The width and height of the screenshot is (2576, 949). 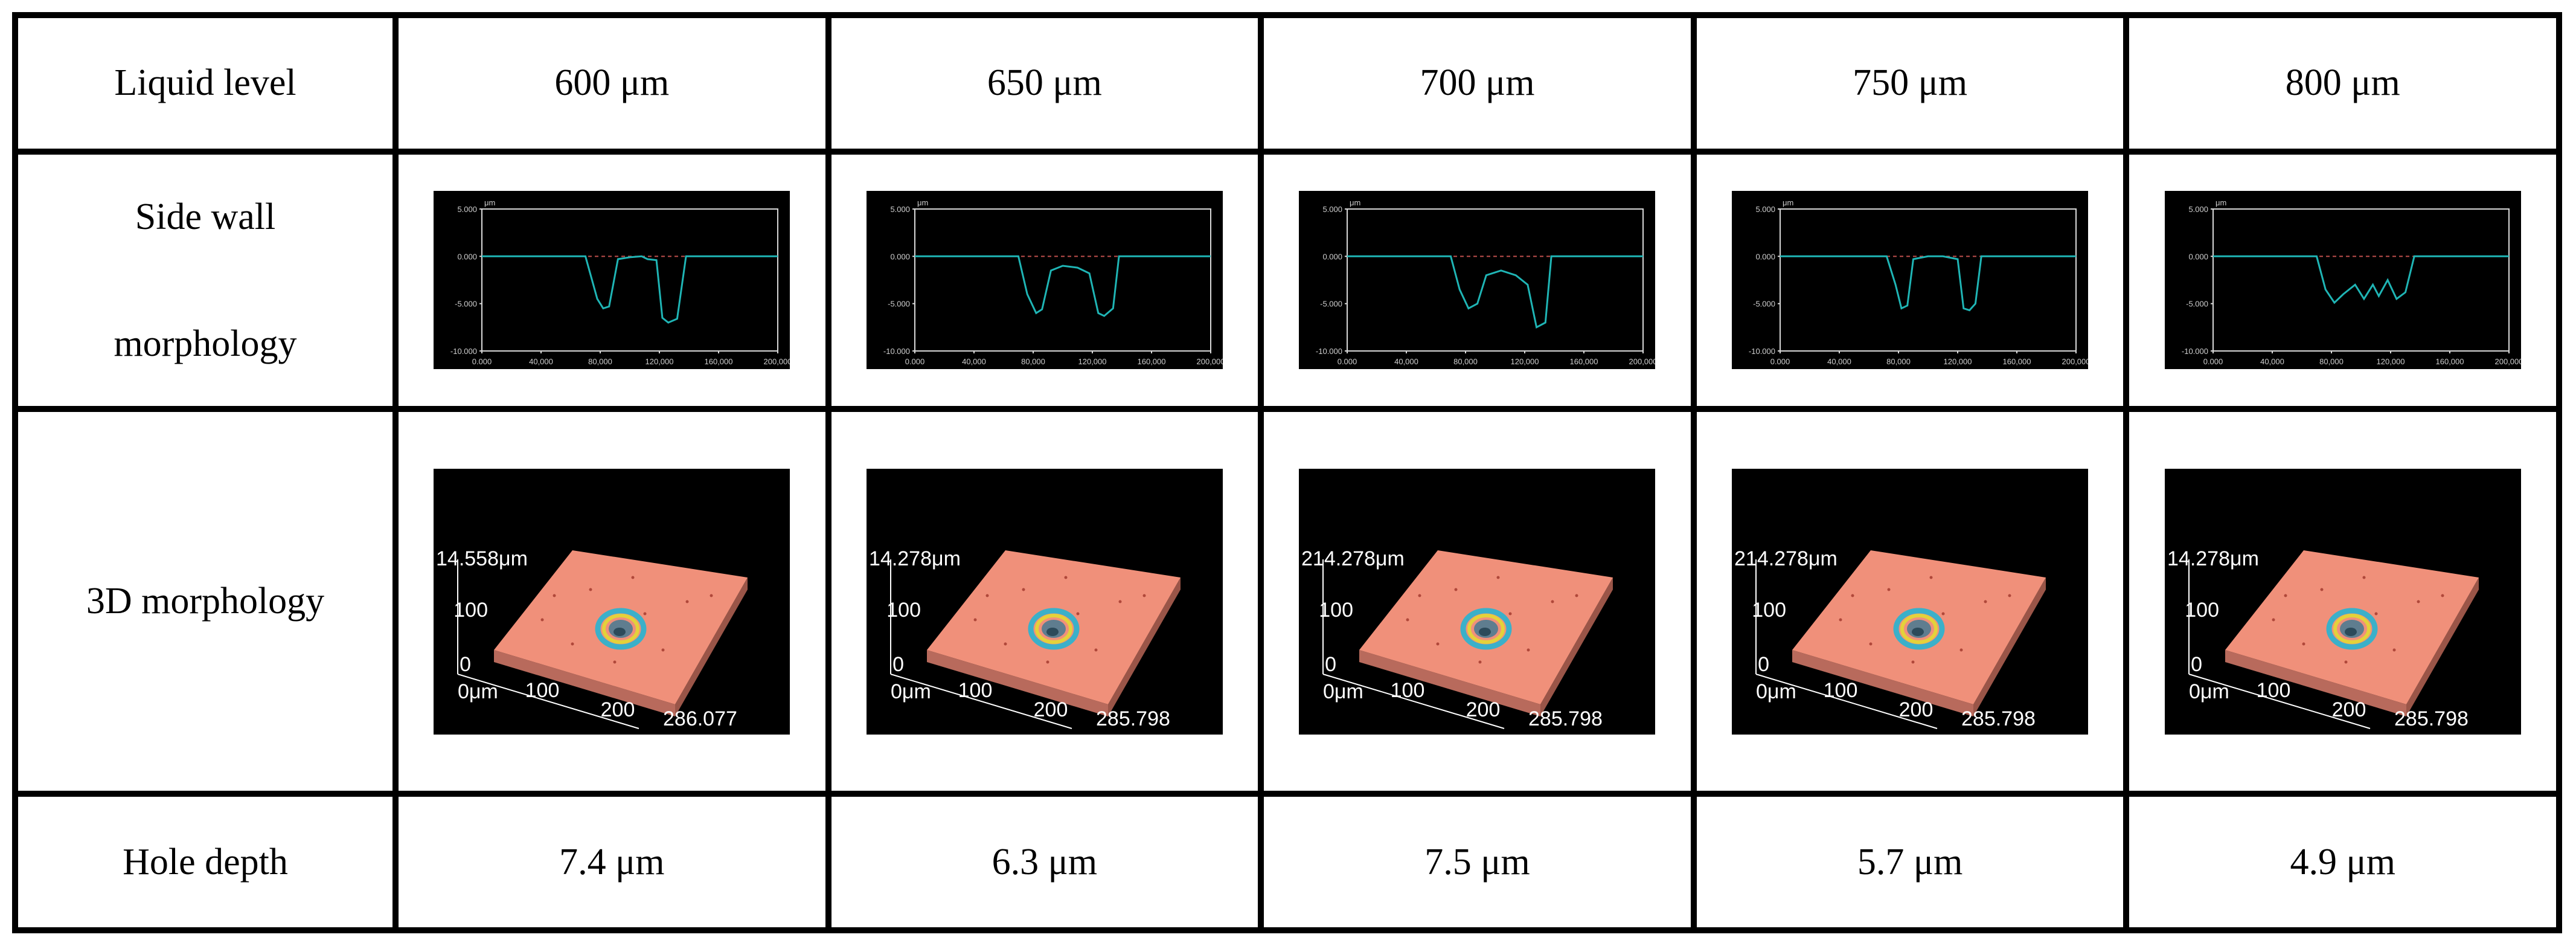 What do you see at coordinates (1910, 83) in the screenshot?
I see `liquid-level-750: 750 μm` at bounding box center [1910, 83].